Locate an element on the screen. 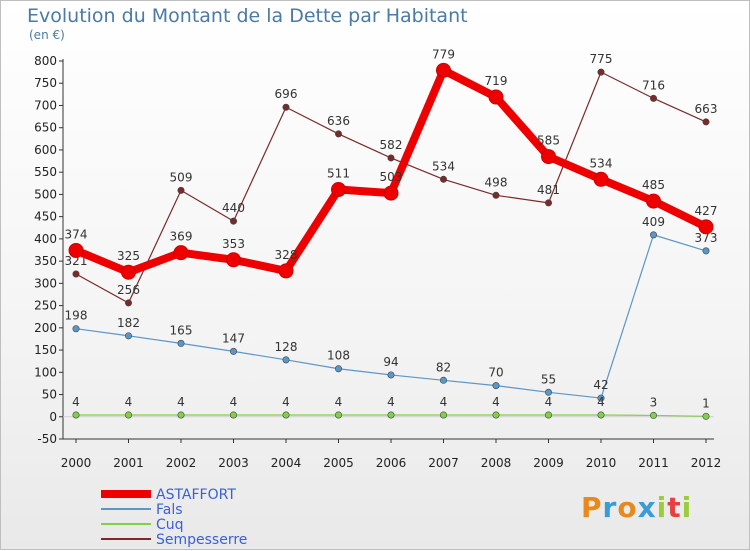 The width and height of the screenshot is (750, 551). data-label: 325 is located at coordinates (128, 256).